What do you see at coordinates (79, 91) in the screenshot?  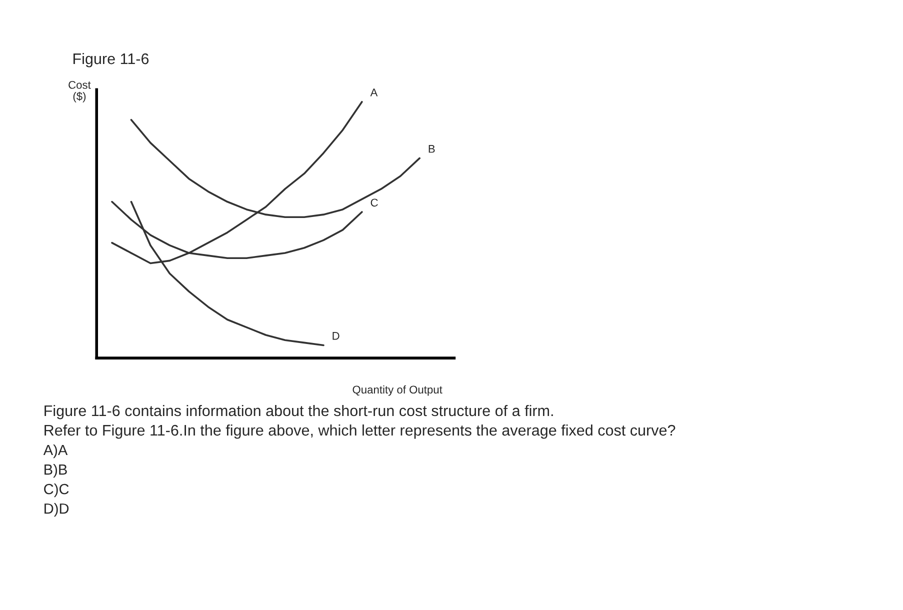 I see `y-axis-title: Cost ($)` at bounding box center [79, 91].